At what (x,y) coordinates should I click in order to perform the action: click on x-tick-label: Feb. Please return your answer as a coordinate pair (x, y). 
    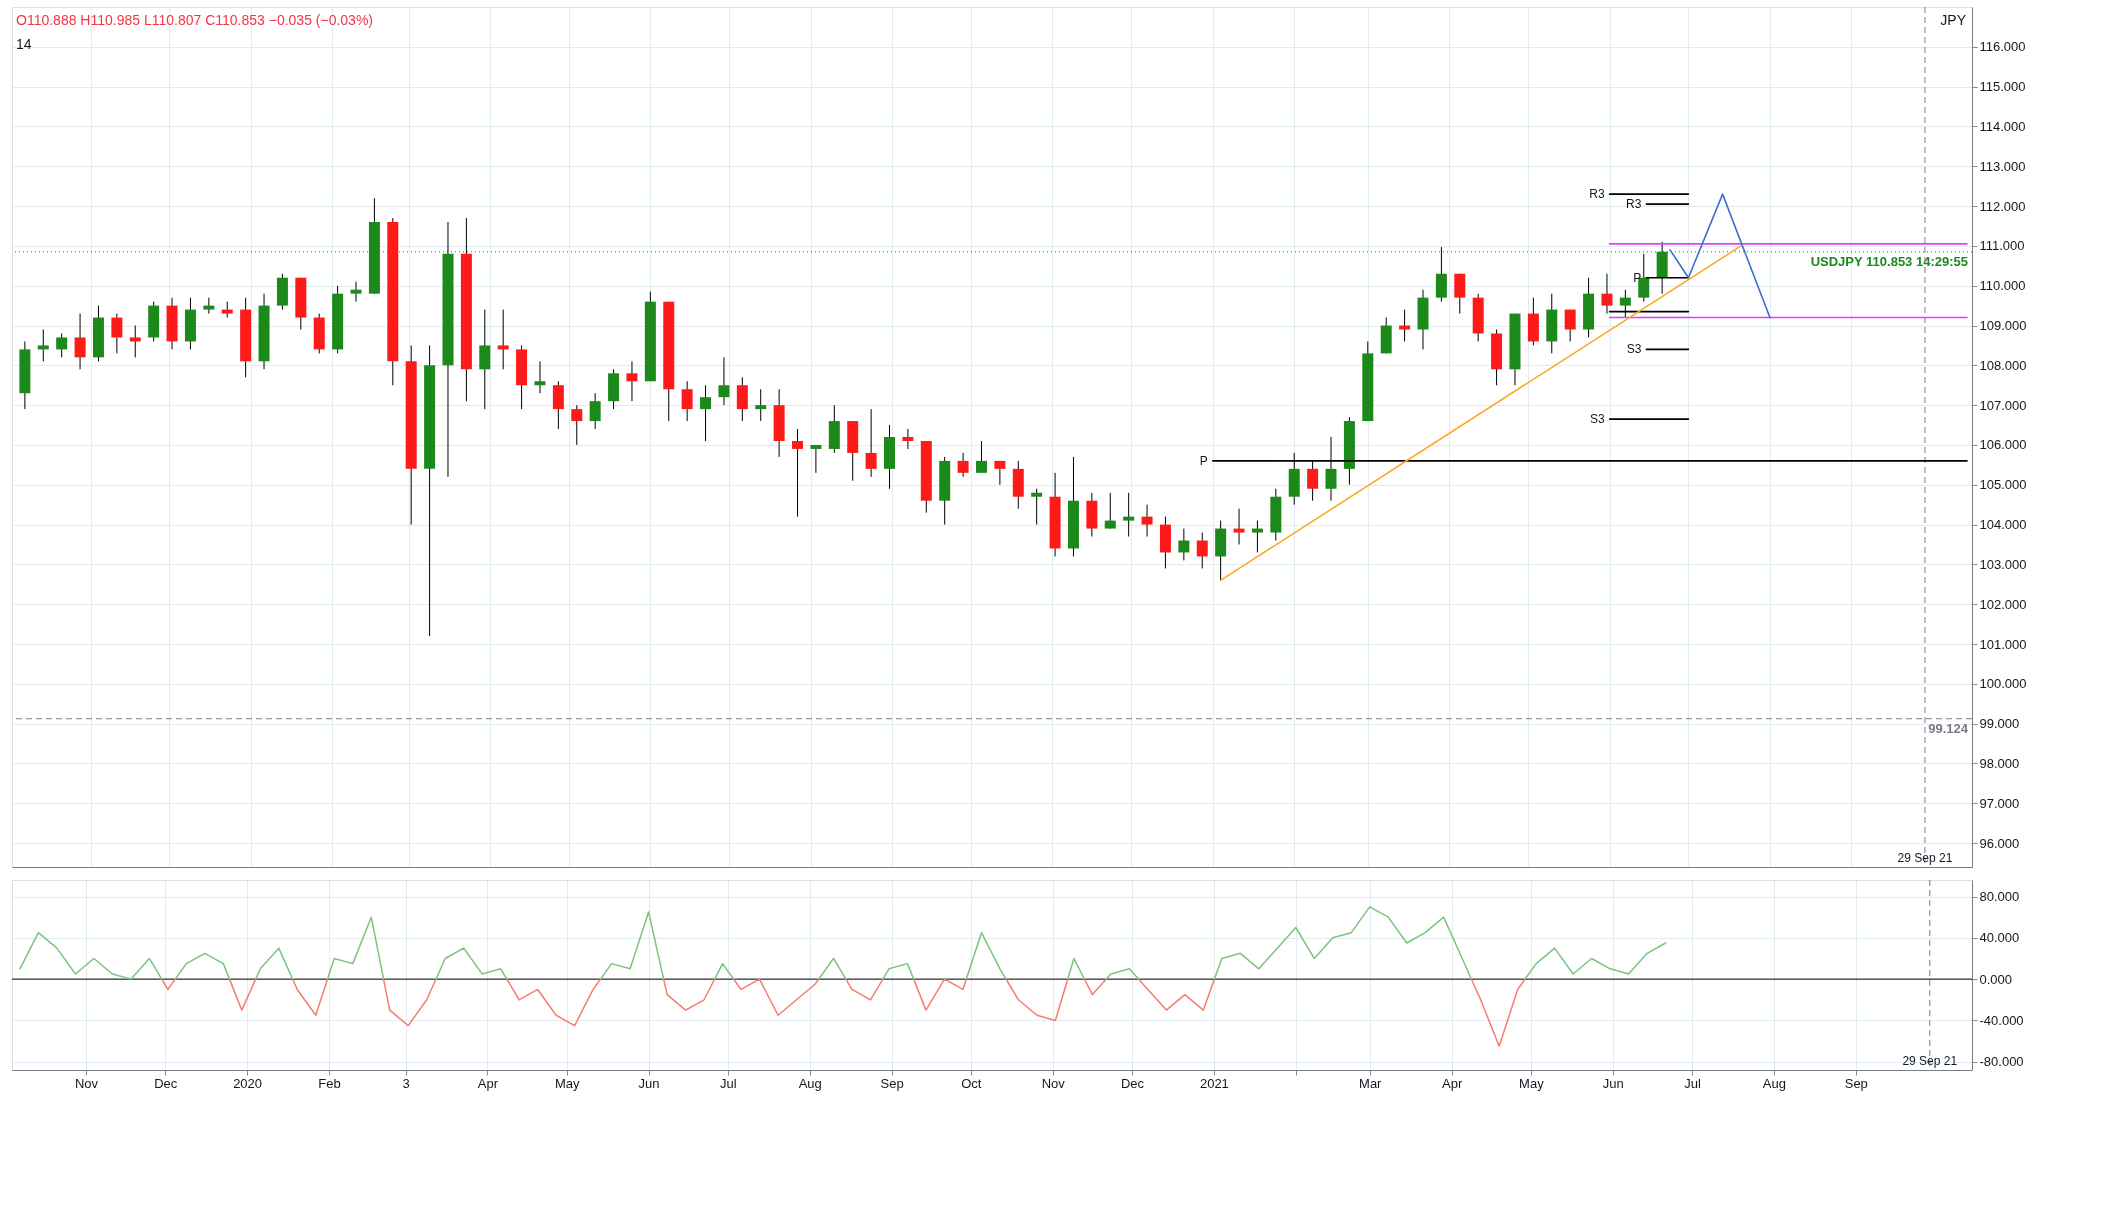
    Looking at the image, I should click on (329, 1083).